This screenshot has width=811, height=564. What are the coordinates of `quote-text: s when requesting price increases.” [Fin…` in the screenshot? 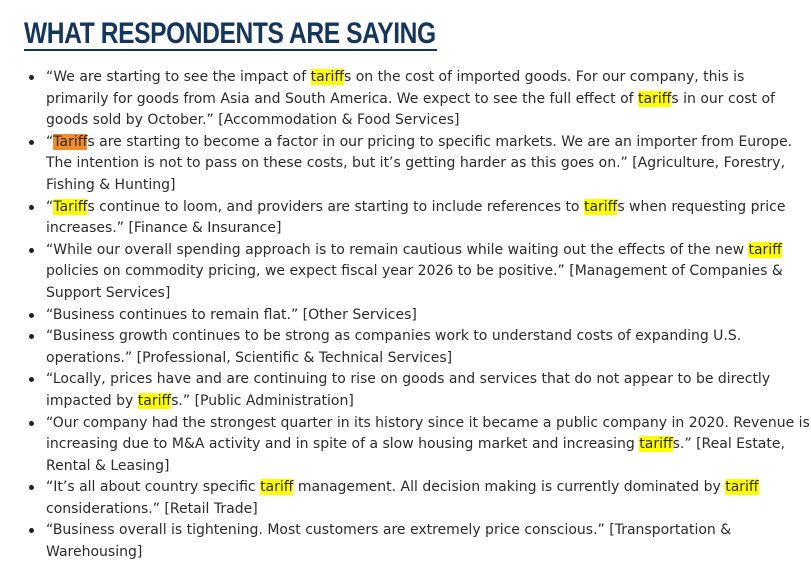 It's located at (416, 217).